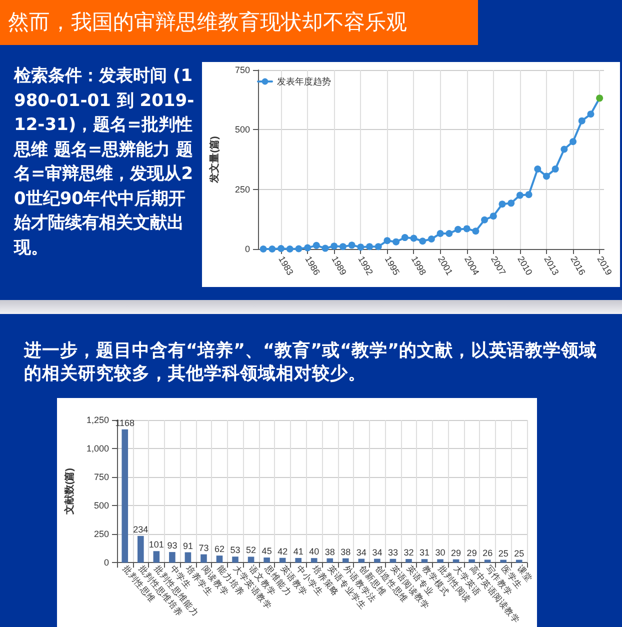  Describe the element at coordinates (214, 160) in the screenshot. I see `y-axis-title: 发文量(篇)` at that location.